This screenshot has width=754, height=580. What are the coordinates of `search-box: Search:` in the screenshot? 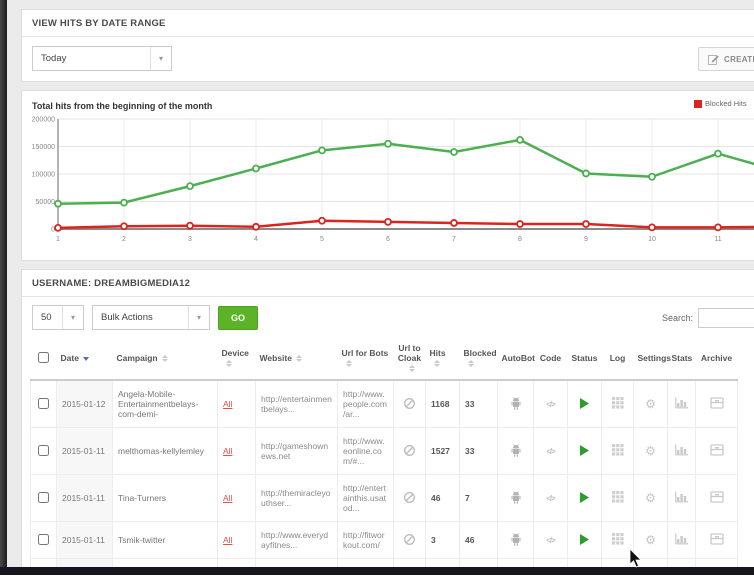 It's located at (708, 318).